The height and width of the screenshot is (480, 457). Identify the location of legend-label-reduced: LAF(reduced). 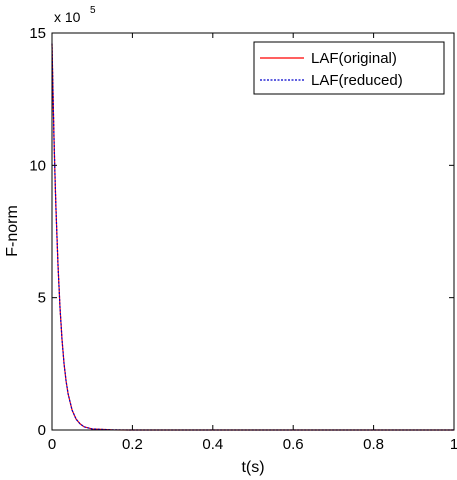
(357, 80).